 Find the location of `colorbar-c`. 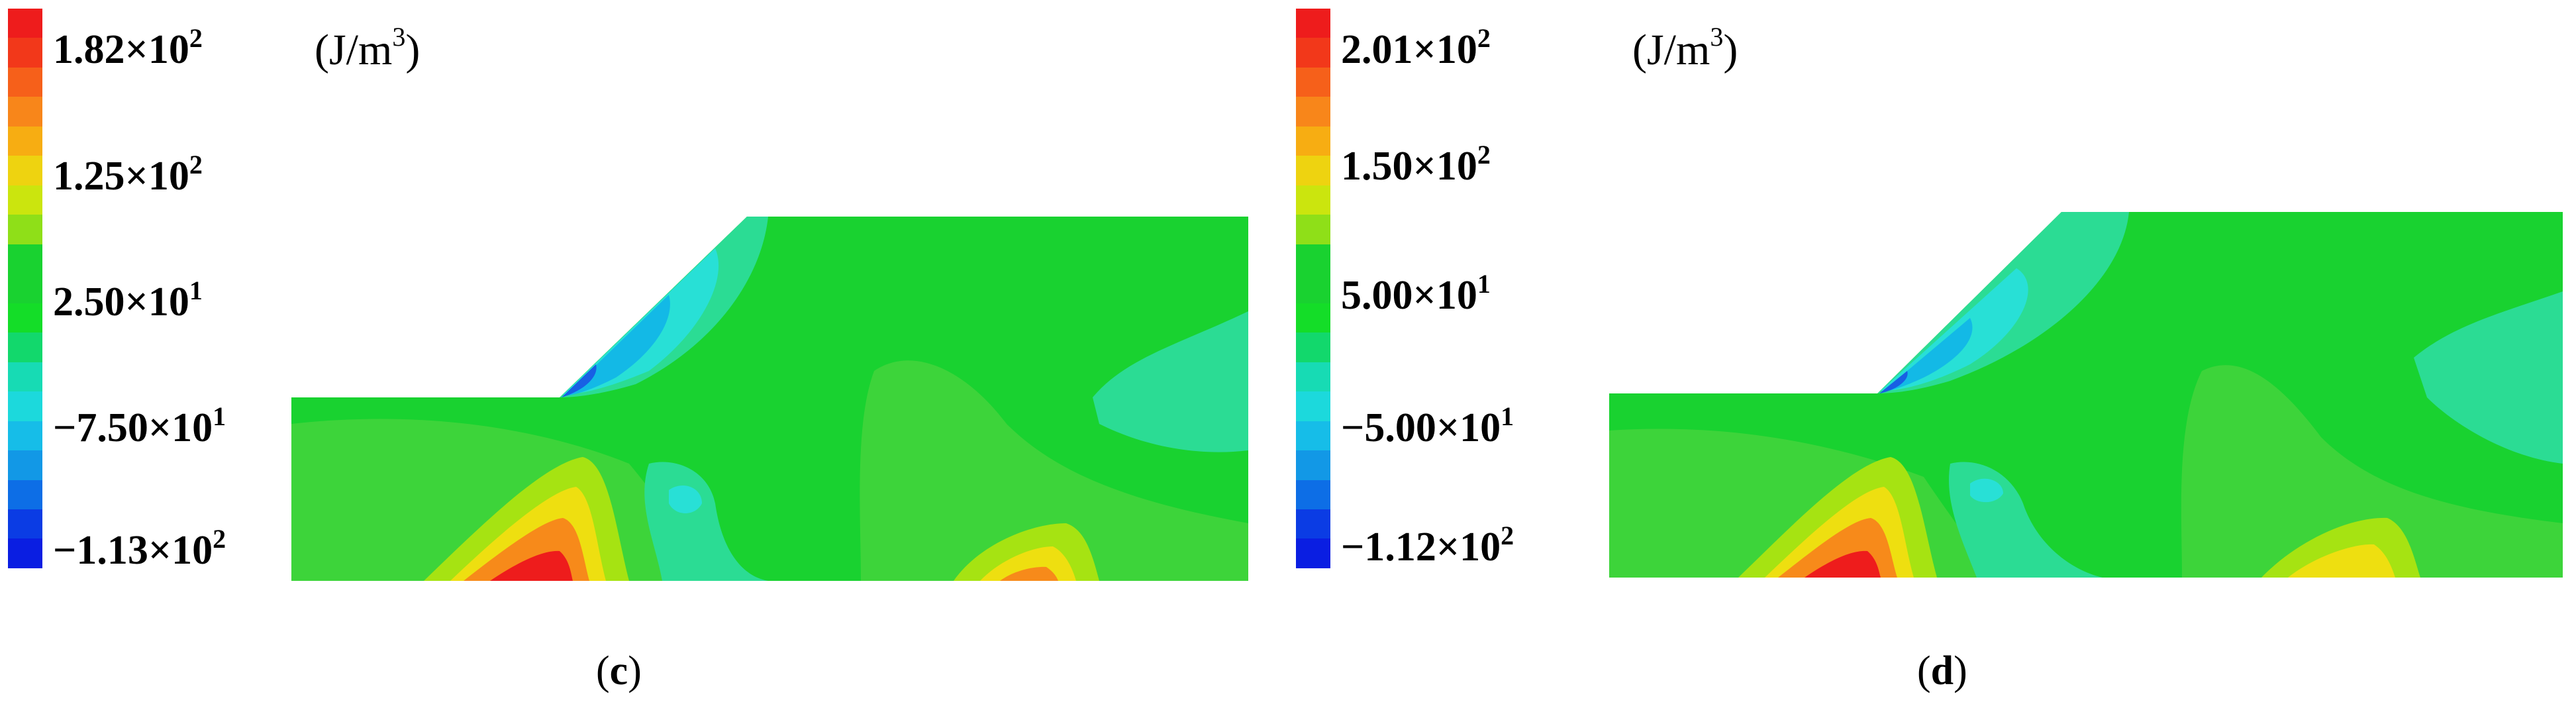

colorbar-c is located at coordinates (25, 288).